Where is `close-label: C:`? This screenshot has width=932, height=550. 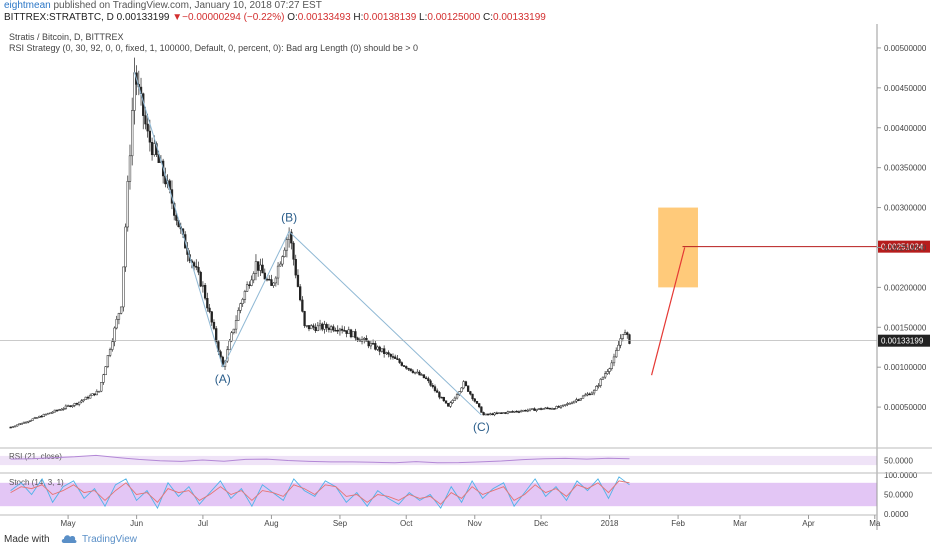
close-label: C: is located at coordinates (488, 17).